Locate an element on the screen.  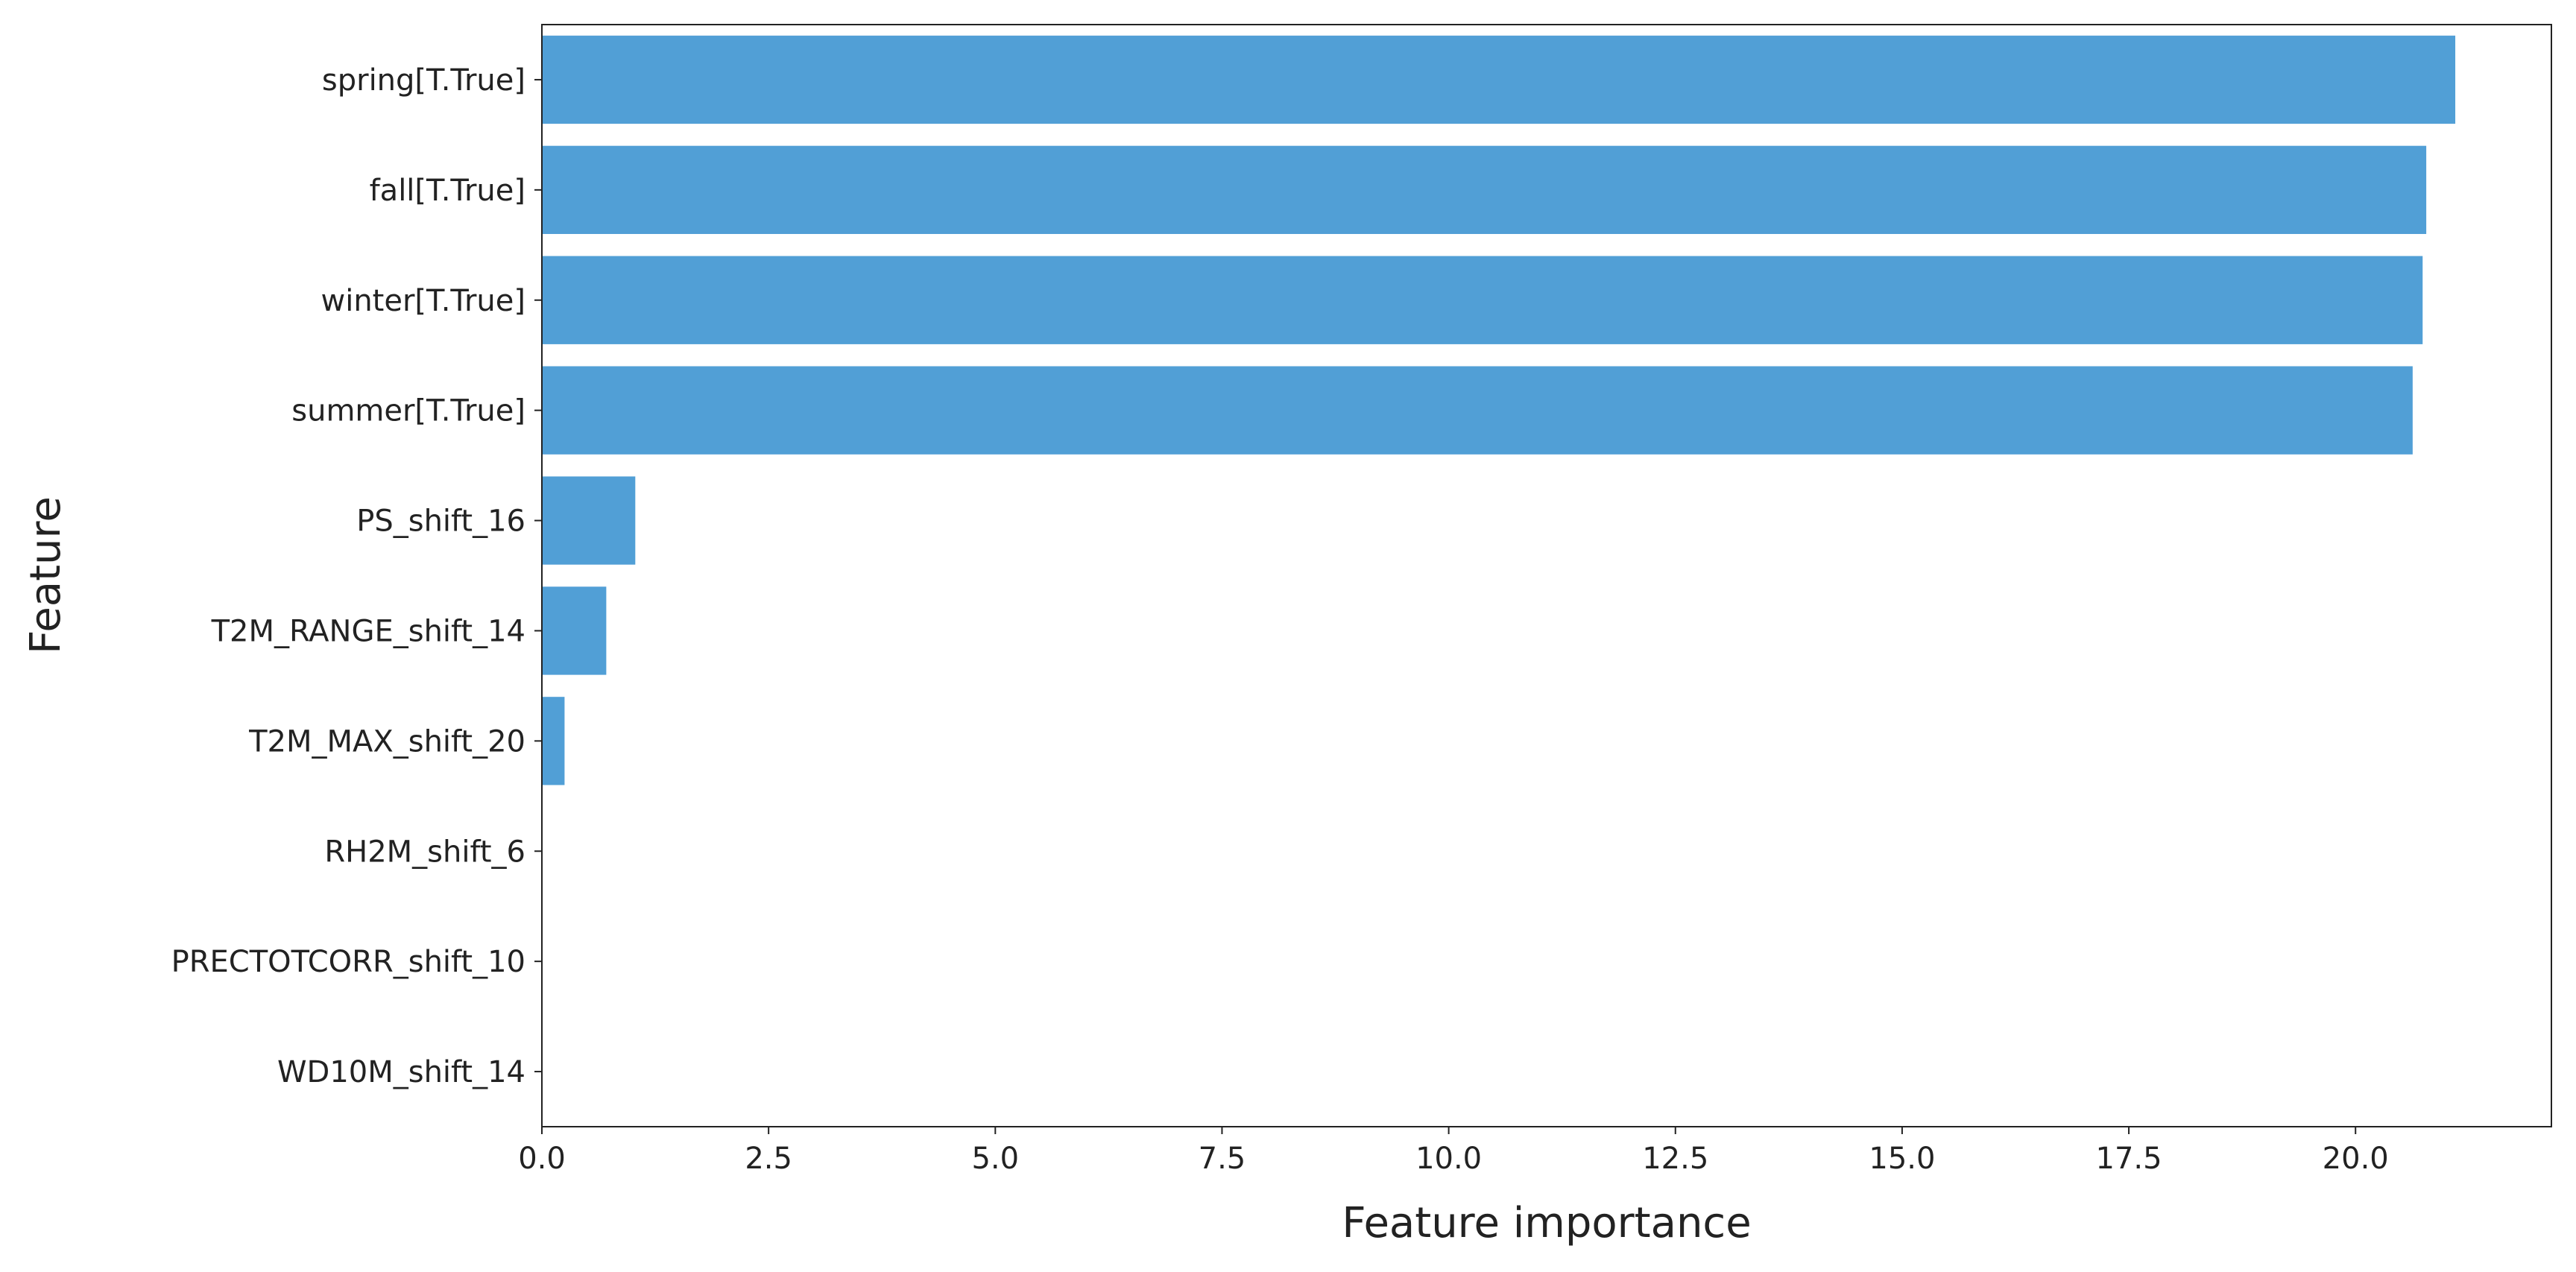
x-axis-title: Feature importance is located at coordinates (1546, 1223).